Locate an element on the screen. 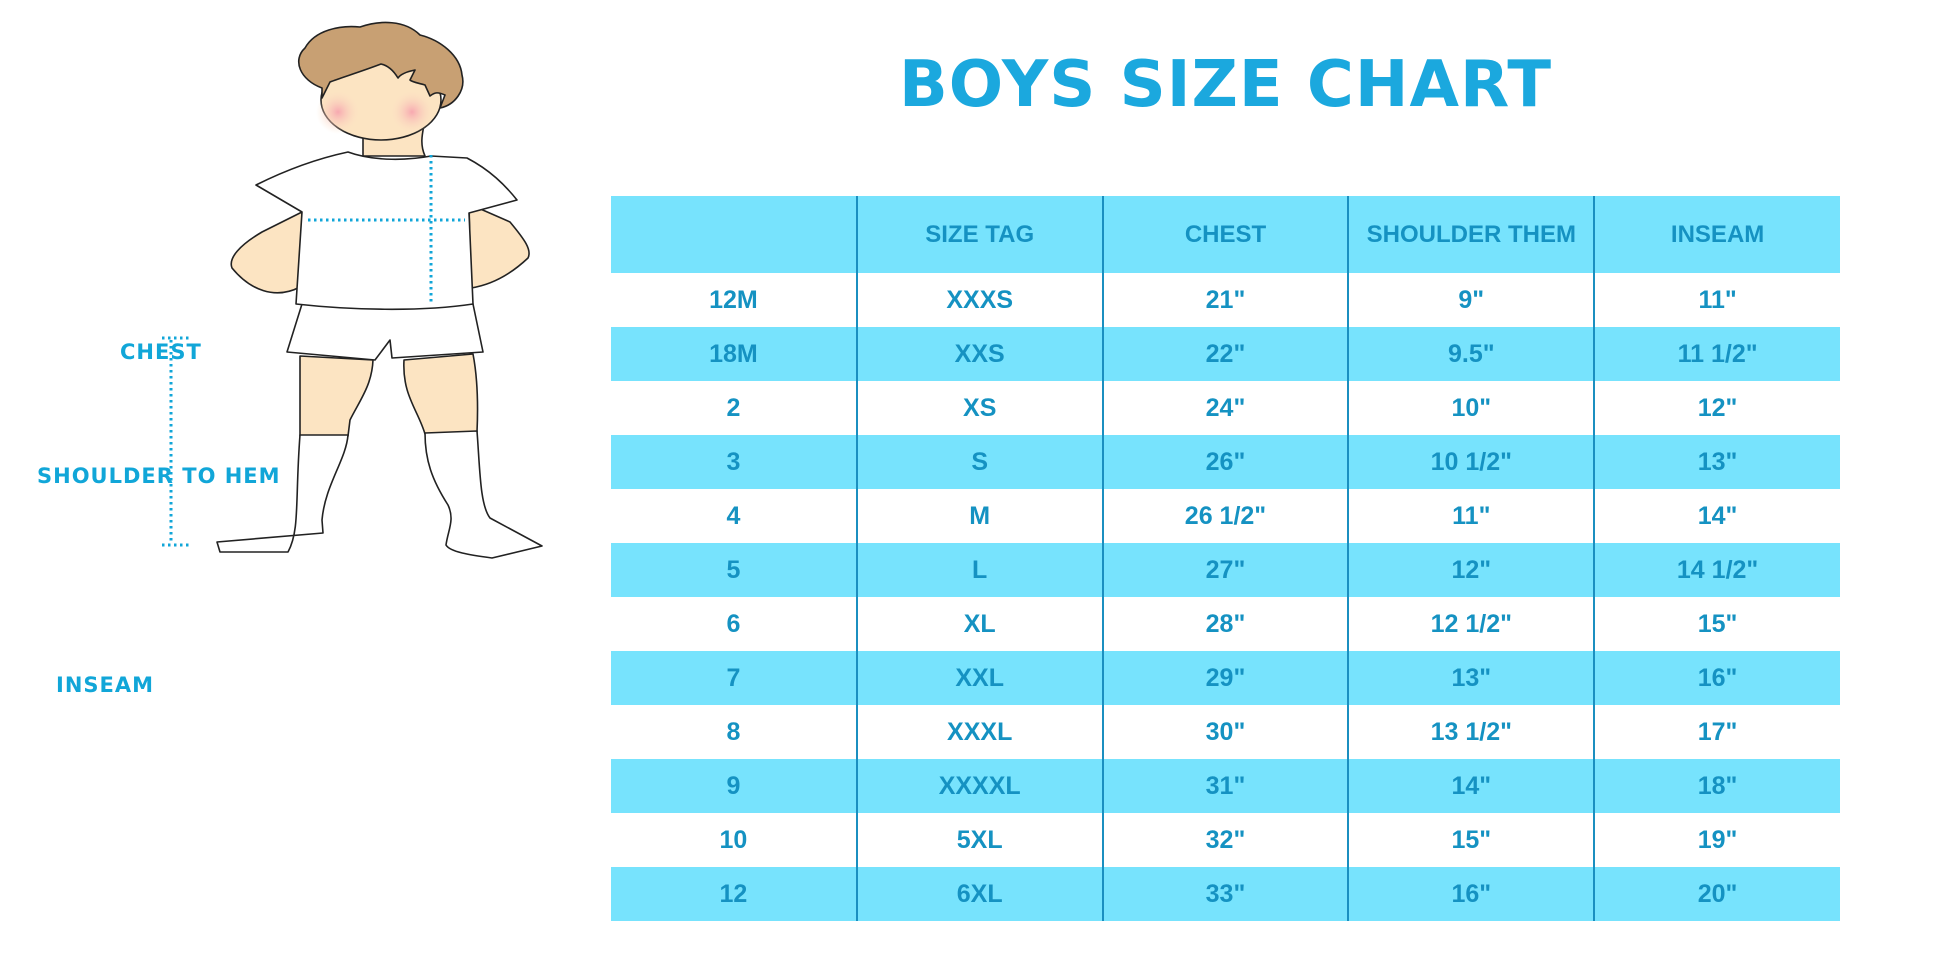  table-cell: 12M is located at coordinates (733, 299).